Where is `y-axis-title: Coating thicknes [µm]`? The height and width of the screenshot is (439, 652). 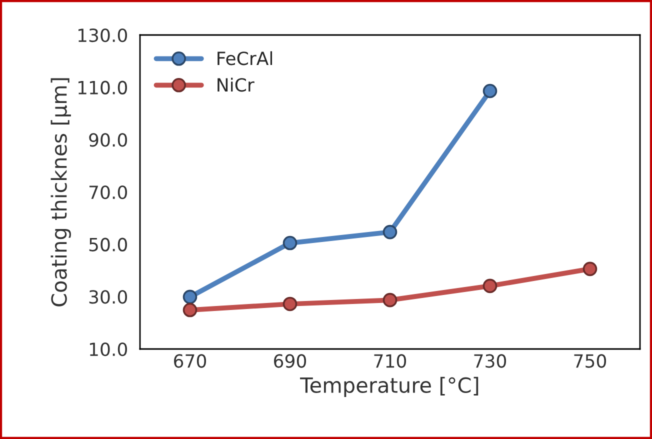 y-axis-title: Coating thicknes [µm] is located at coordinates (60, 192).